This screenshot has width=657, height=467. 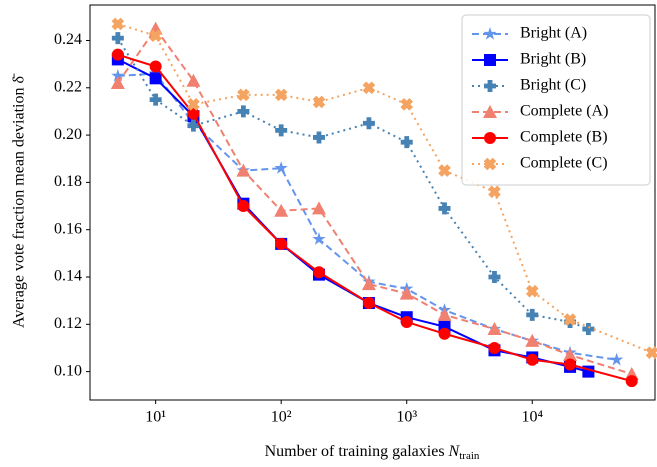 What do you see at coordinates (532, 417) in the screenshot?
I see `x-tick-label: 10⁴` at bounding box center [532, 417].